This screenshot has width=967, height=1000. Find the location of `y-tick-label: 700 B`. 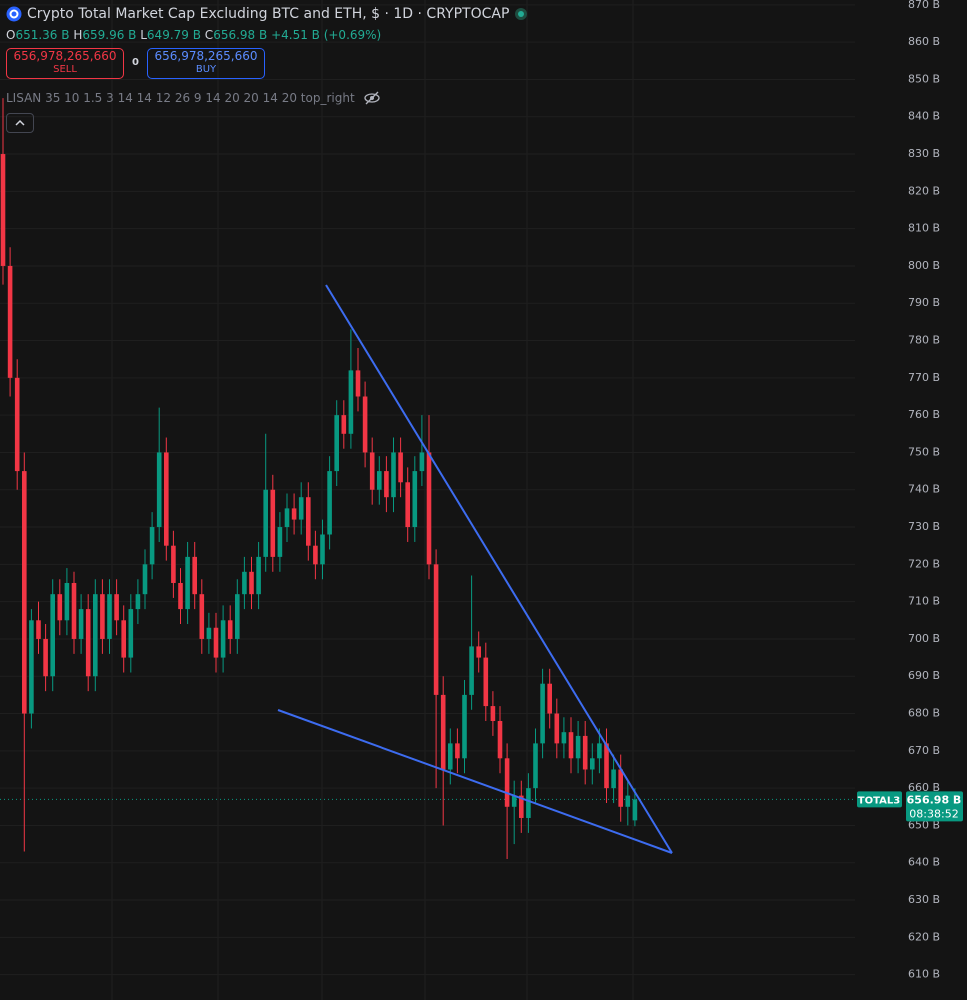

y-tick-label: 700 B is located at coordinates (924, 638).